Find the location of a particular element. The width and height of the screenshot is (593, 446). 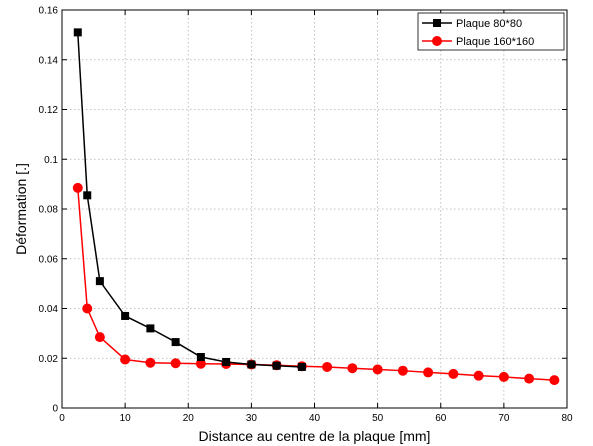

legend: Plaque 80*80 Plaque 160*160 is located at coordinates (491, 31).